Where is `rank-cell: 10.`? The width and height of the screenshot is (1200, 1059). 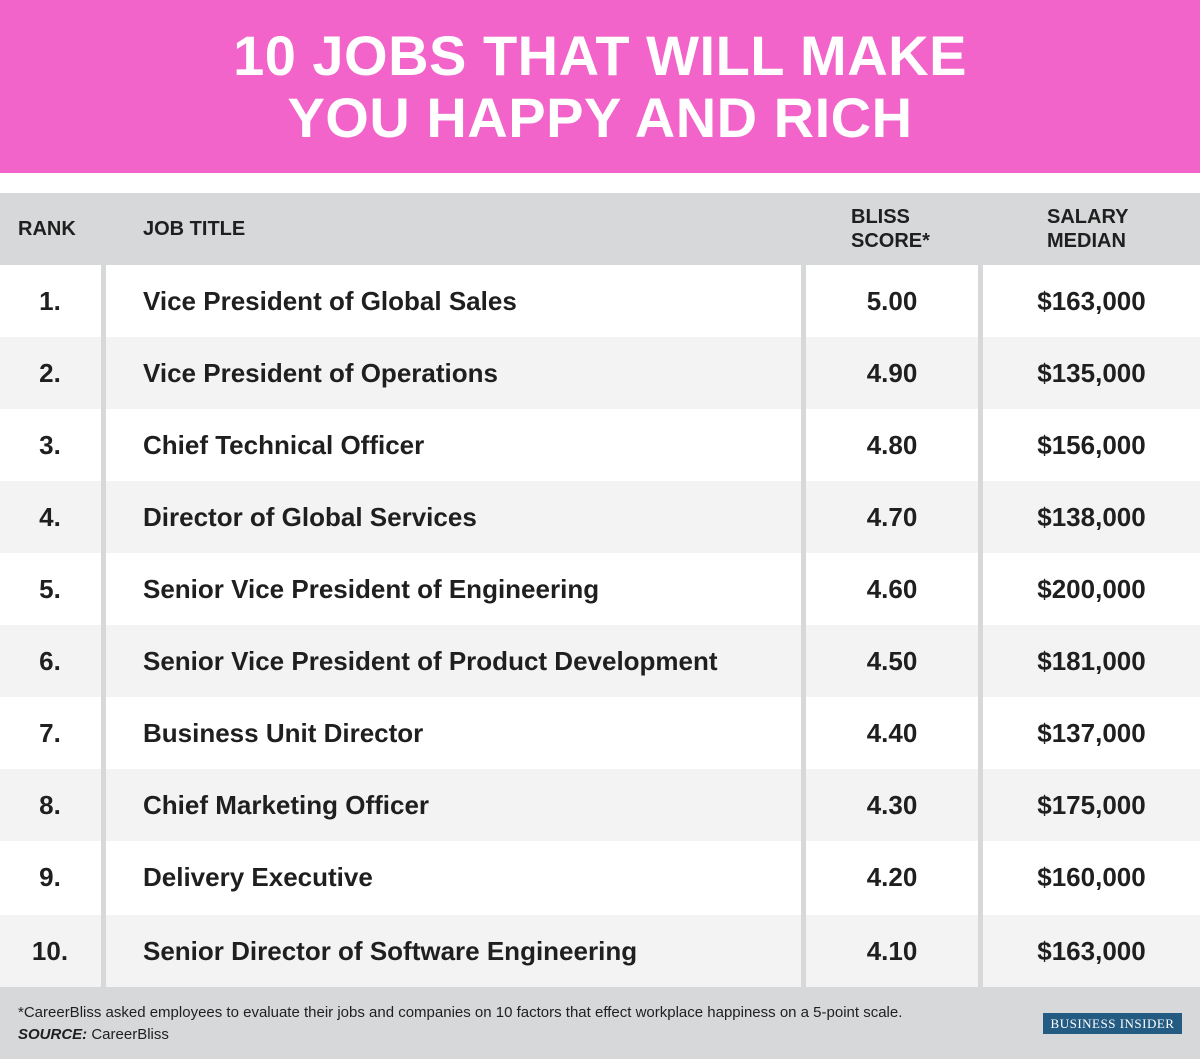
rank-cell: 10. is located at coordinates (50, 950).